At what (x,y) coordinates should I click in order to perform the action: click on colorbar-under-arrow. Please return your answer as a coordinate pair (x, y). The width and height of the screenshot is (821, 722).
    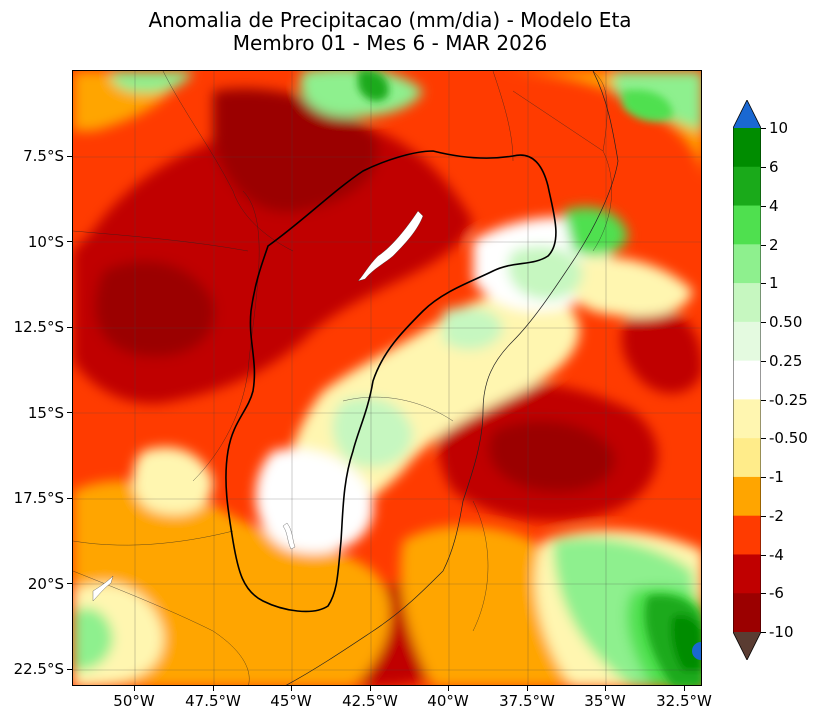
    Looking at the image, I should click on (747, 646).